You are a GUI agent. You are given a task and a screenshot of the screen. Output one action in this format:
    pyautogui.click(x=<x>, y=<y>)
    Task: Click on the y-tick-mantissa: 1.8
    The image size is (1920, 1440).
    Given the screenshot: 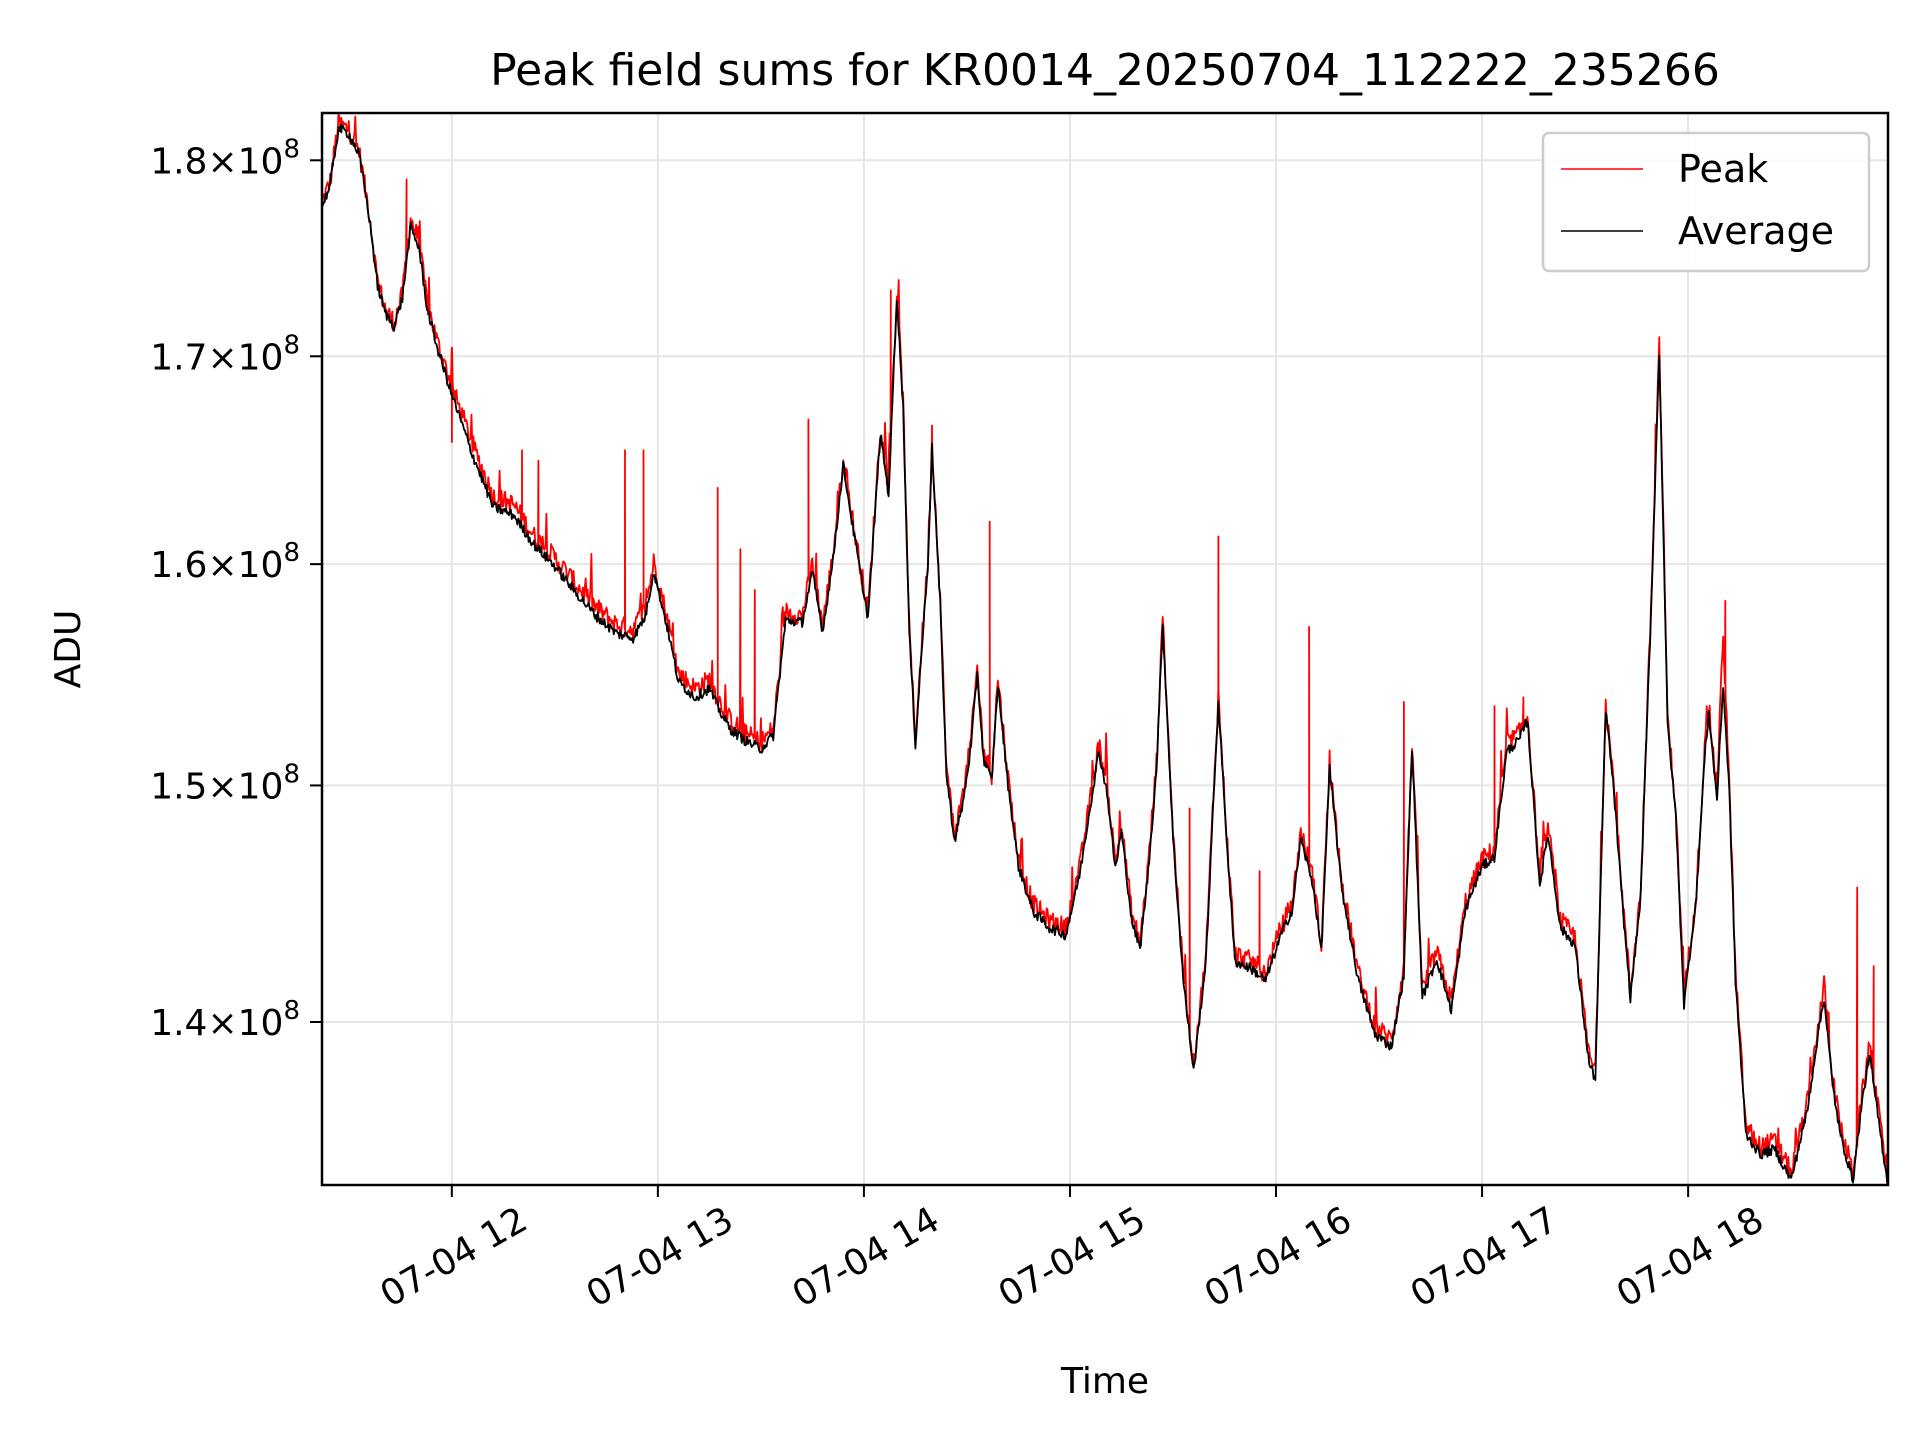 What is the action you would take?
    pyautogui.click(x=178, y=161)
    